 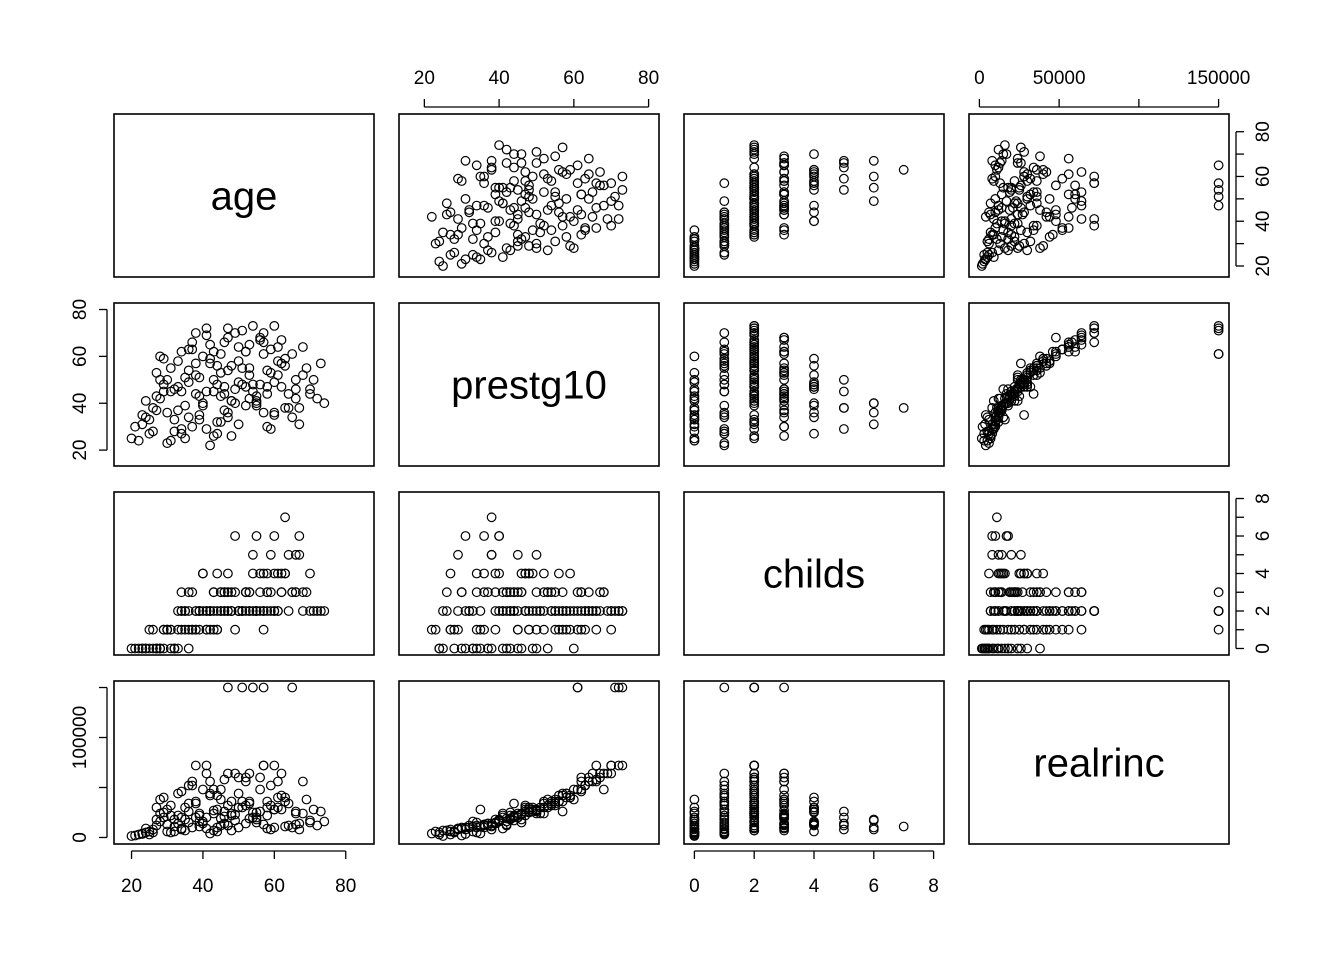 What do you see at coordinates (80, 309) in the screenshot?
I see `tick-label-left-r1-3: 80` at bounding box center [80, 309].